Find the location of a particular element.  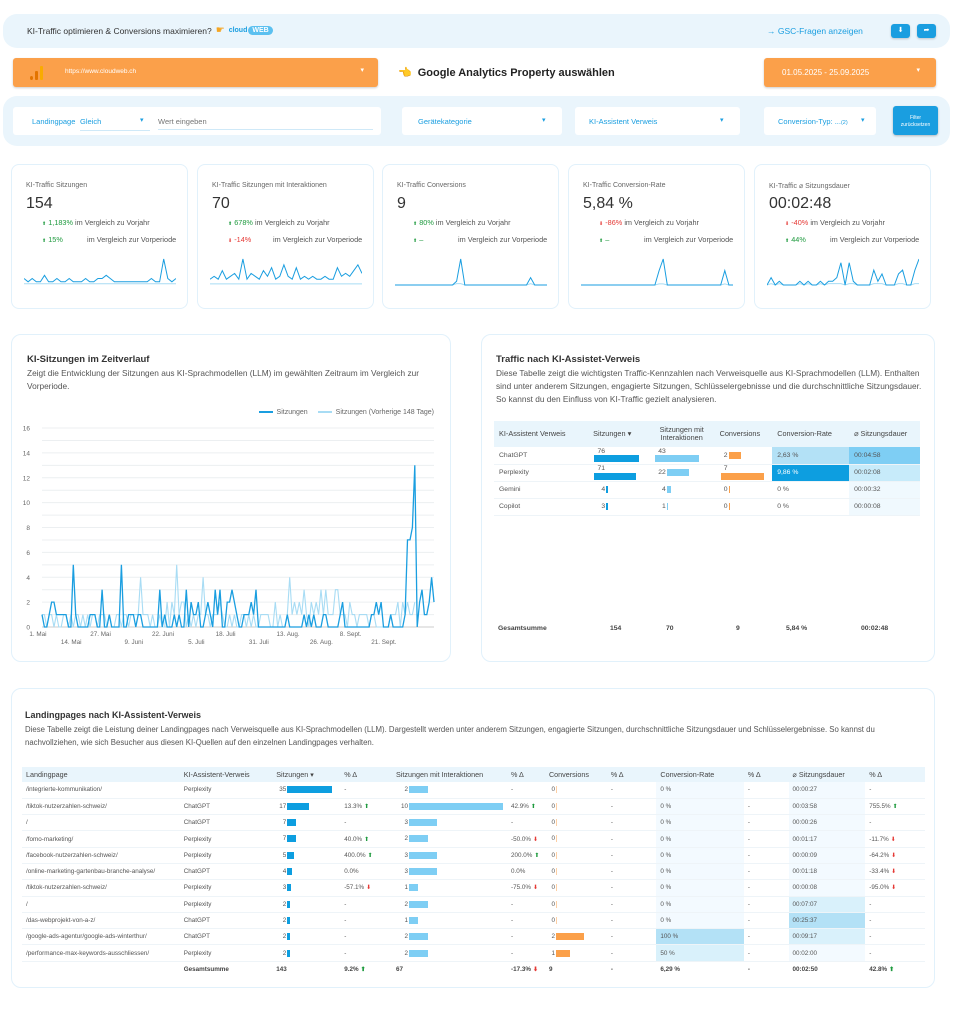

source-cell: ChatGPT is located at coordinates (541, 456).